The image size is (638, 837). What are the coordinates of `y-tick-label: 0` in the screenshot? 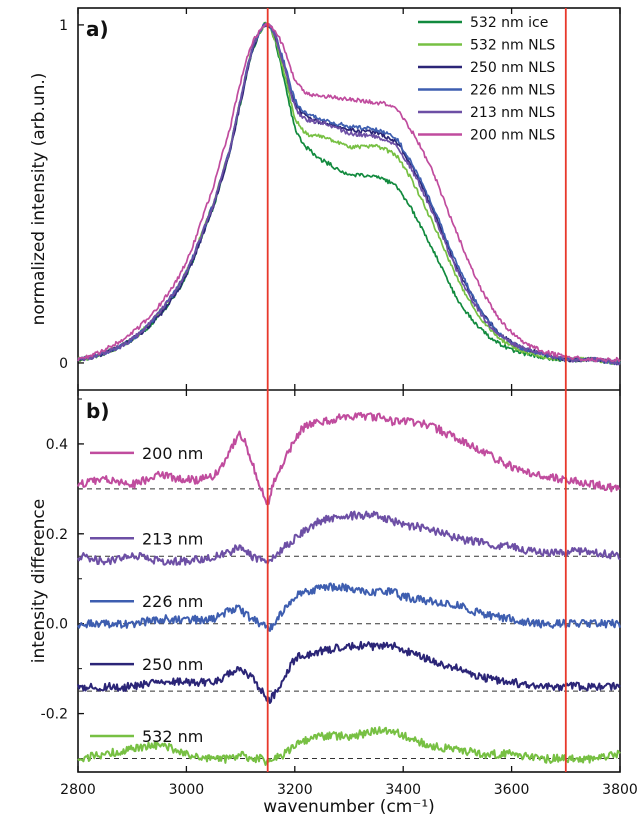 It's located at (63, 364).